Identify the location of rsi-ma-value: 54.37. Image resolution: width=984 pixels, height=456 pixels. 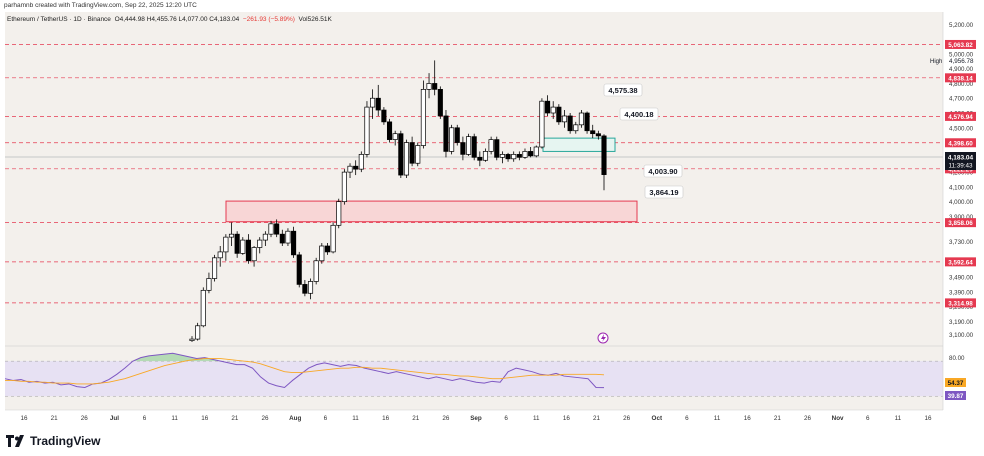
(956, 383).